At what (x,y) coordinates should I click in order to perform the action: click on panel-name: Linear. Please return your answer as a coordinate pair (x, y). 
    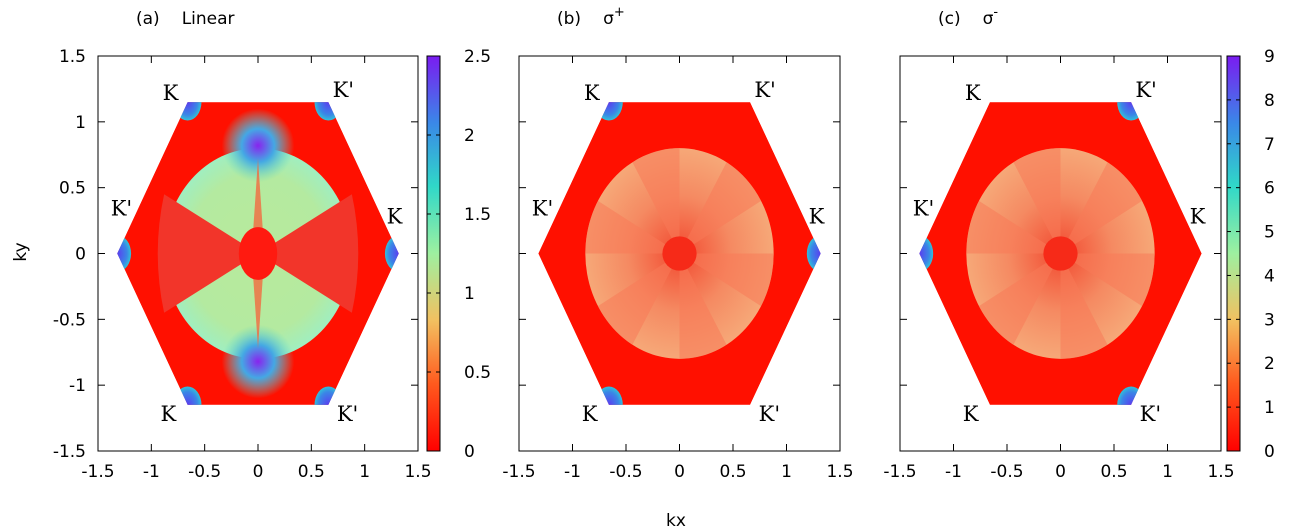
    Looking at the image, I should click on (208, 19).